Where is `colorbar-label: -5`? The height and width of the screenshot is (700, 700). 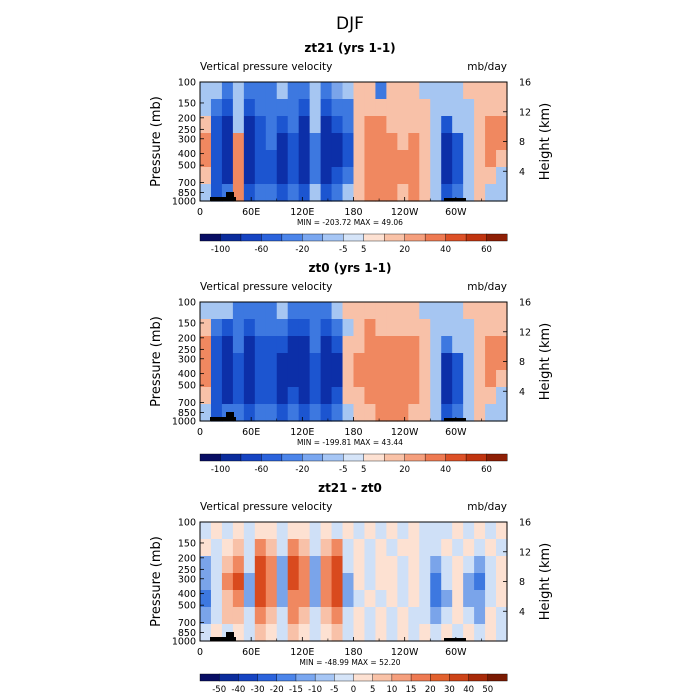 colorbar-label: -5 is located at coordinates (343, 250).